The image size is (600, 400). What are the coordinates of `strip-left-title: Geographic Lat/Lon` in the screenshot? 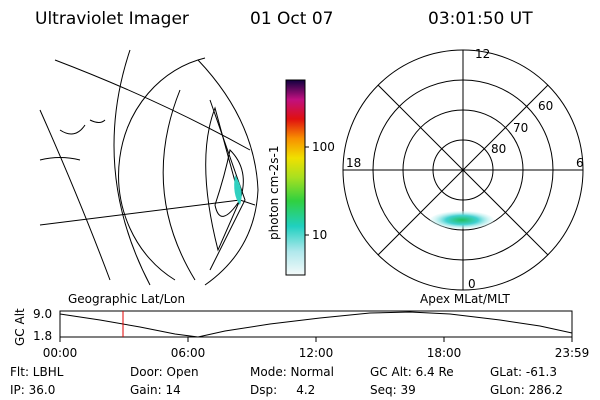 It's located at (126, 299).